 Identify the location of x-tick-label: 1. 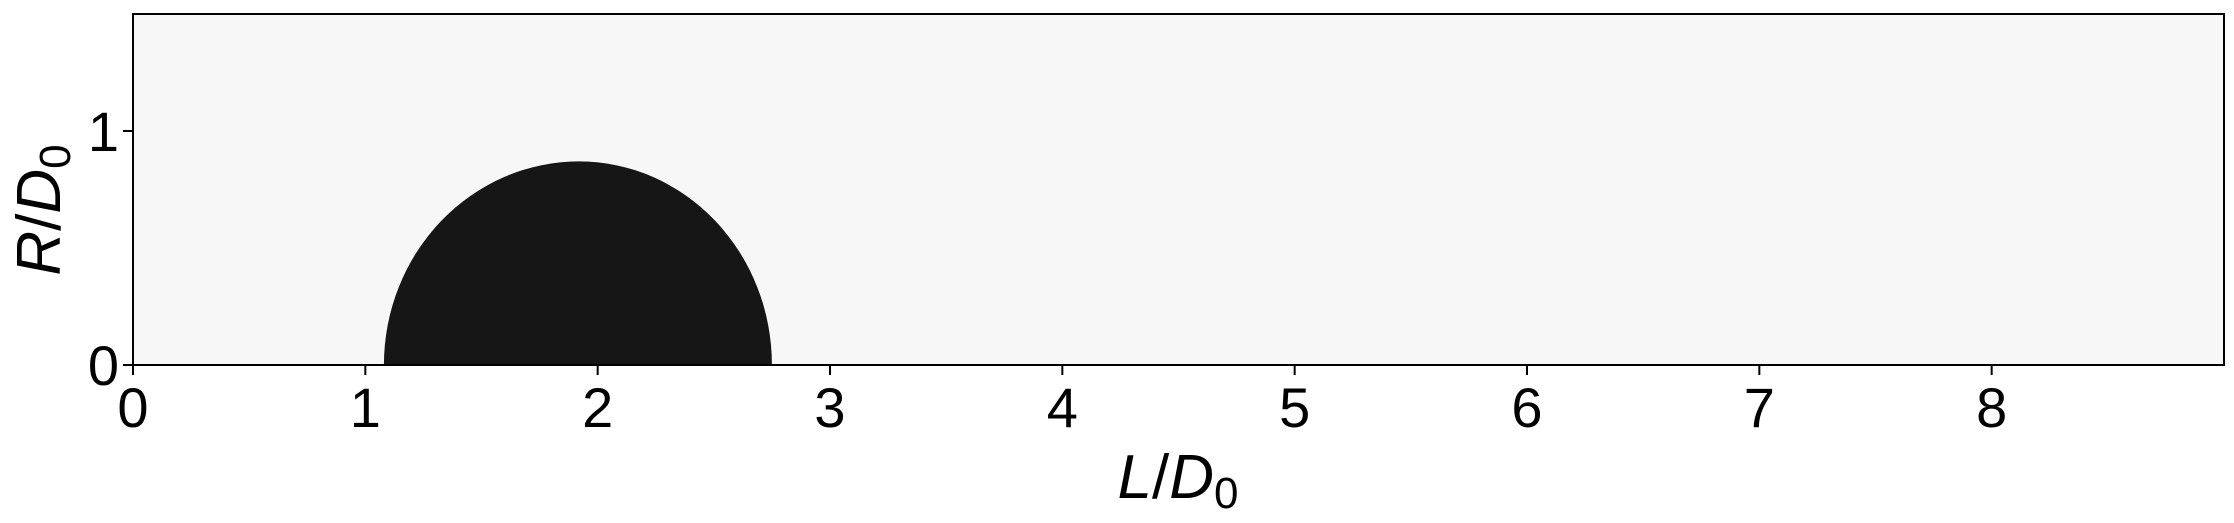
(365, 407).